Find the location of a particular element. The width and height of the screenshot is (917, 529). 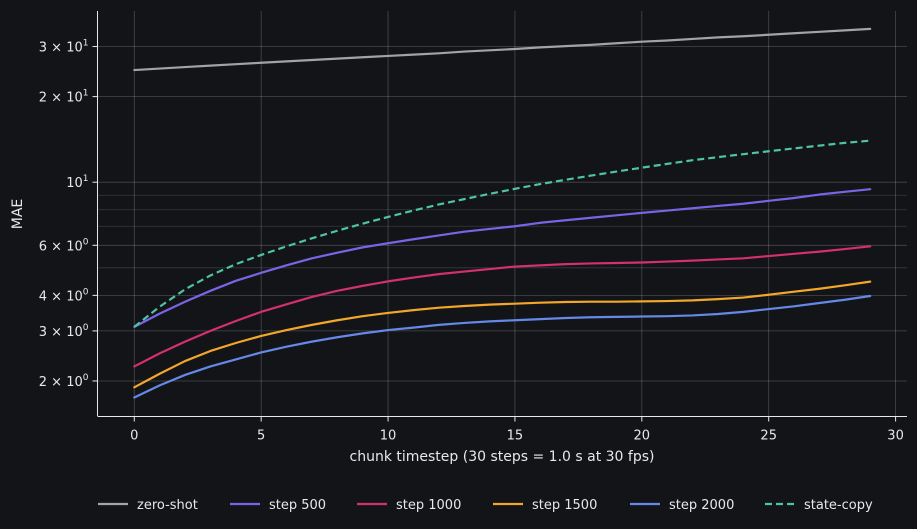

legend-label: zero-shot is located at coordinates (167, 505).